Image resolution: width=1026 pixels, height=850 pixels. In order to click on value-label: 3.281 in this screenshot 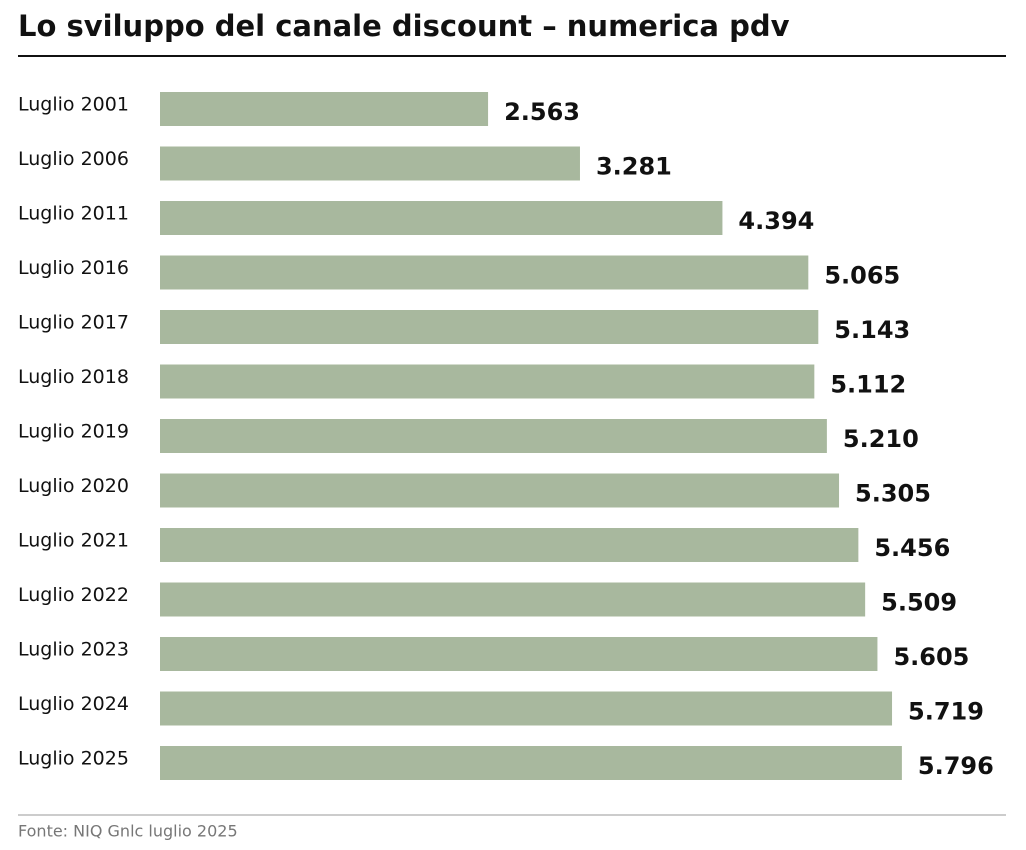, I will do `click(634, 167)`.